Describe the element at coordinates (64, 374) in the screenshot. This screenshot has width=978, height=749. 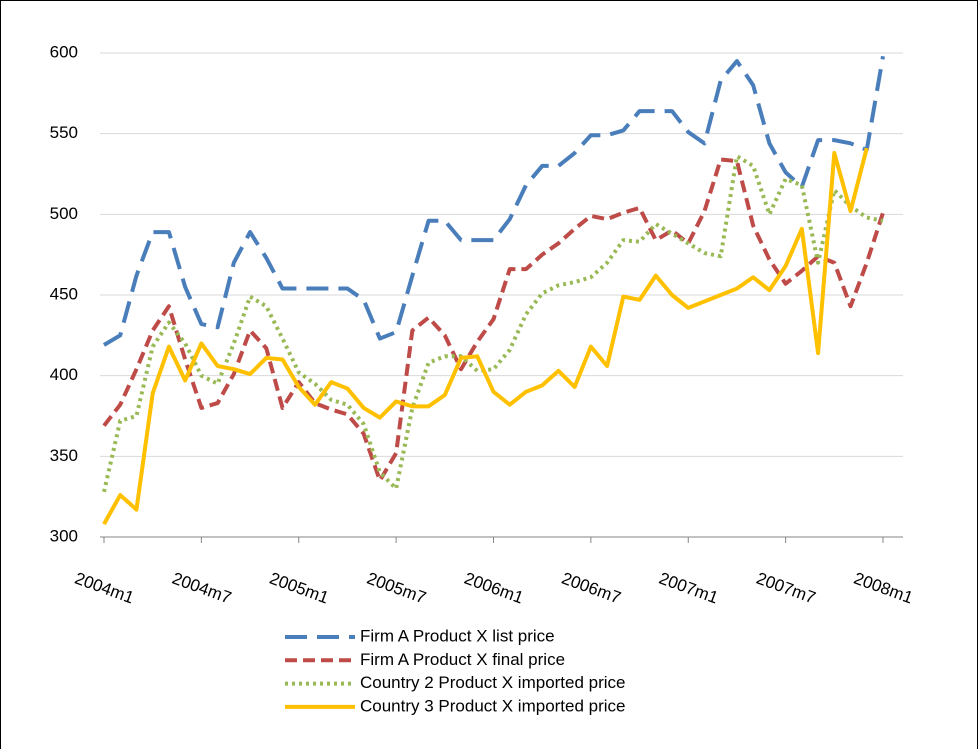
I see `y-tick-label: 400` at that location.